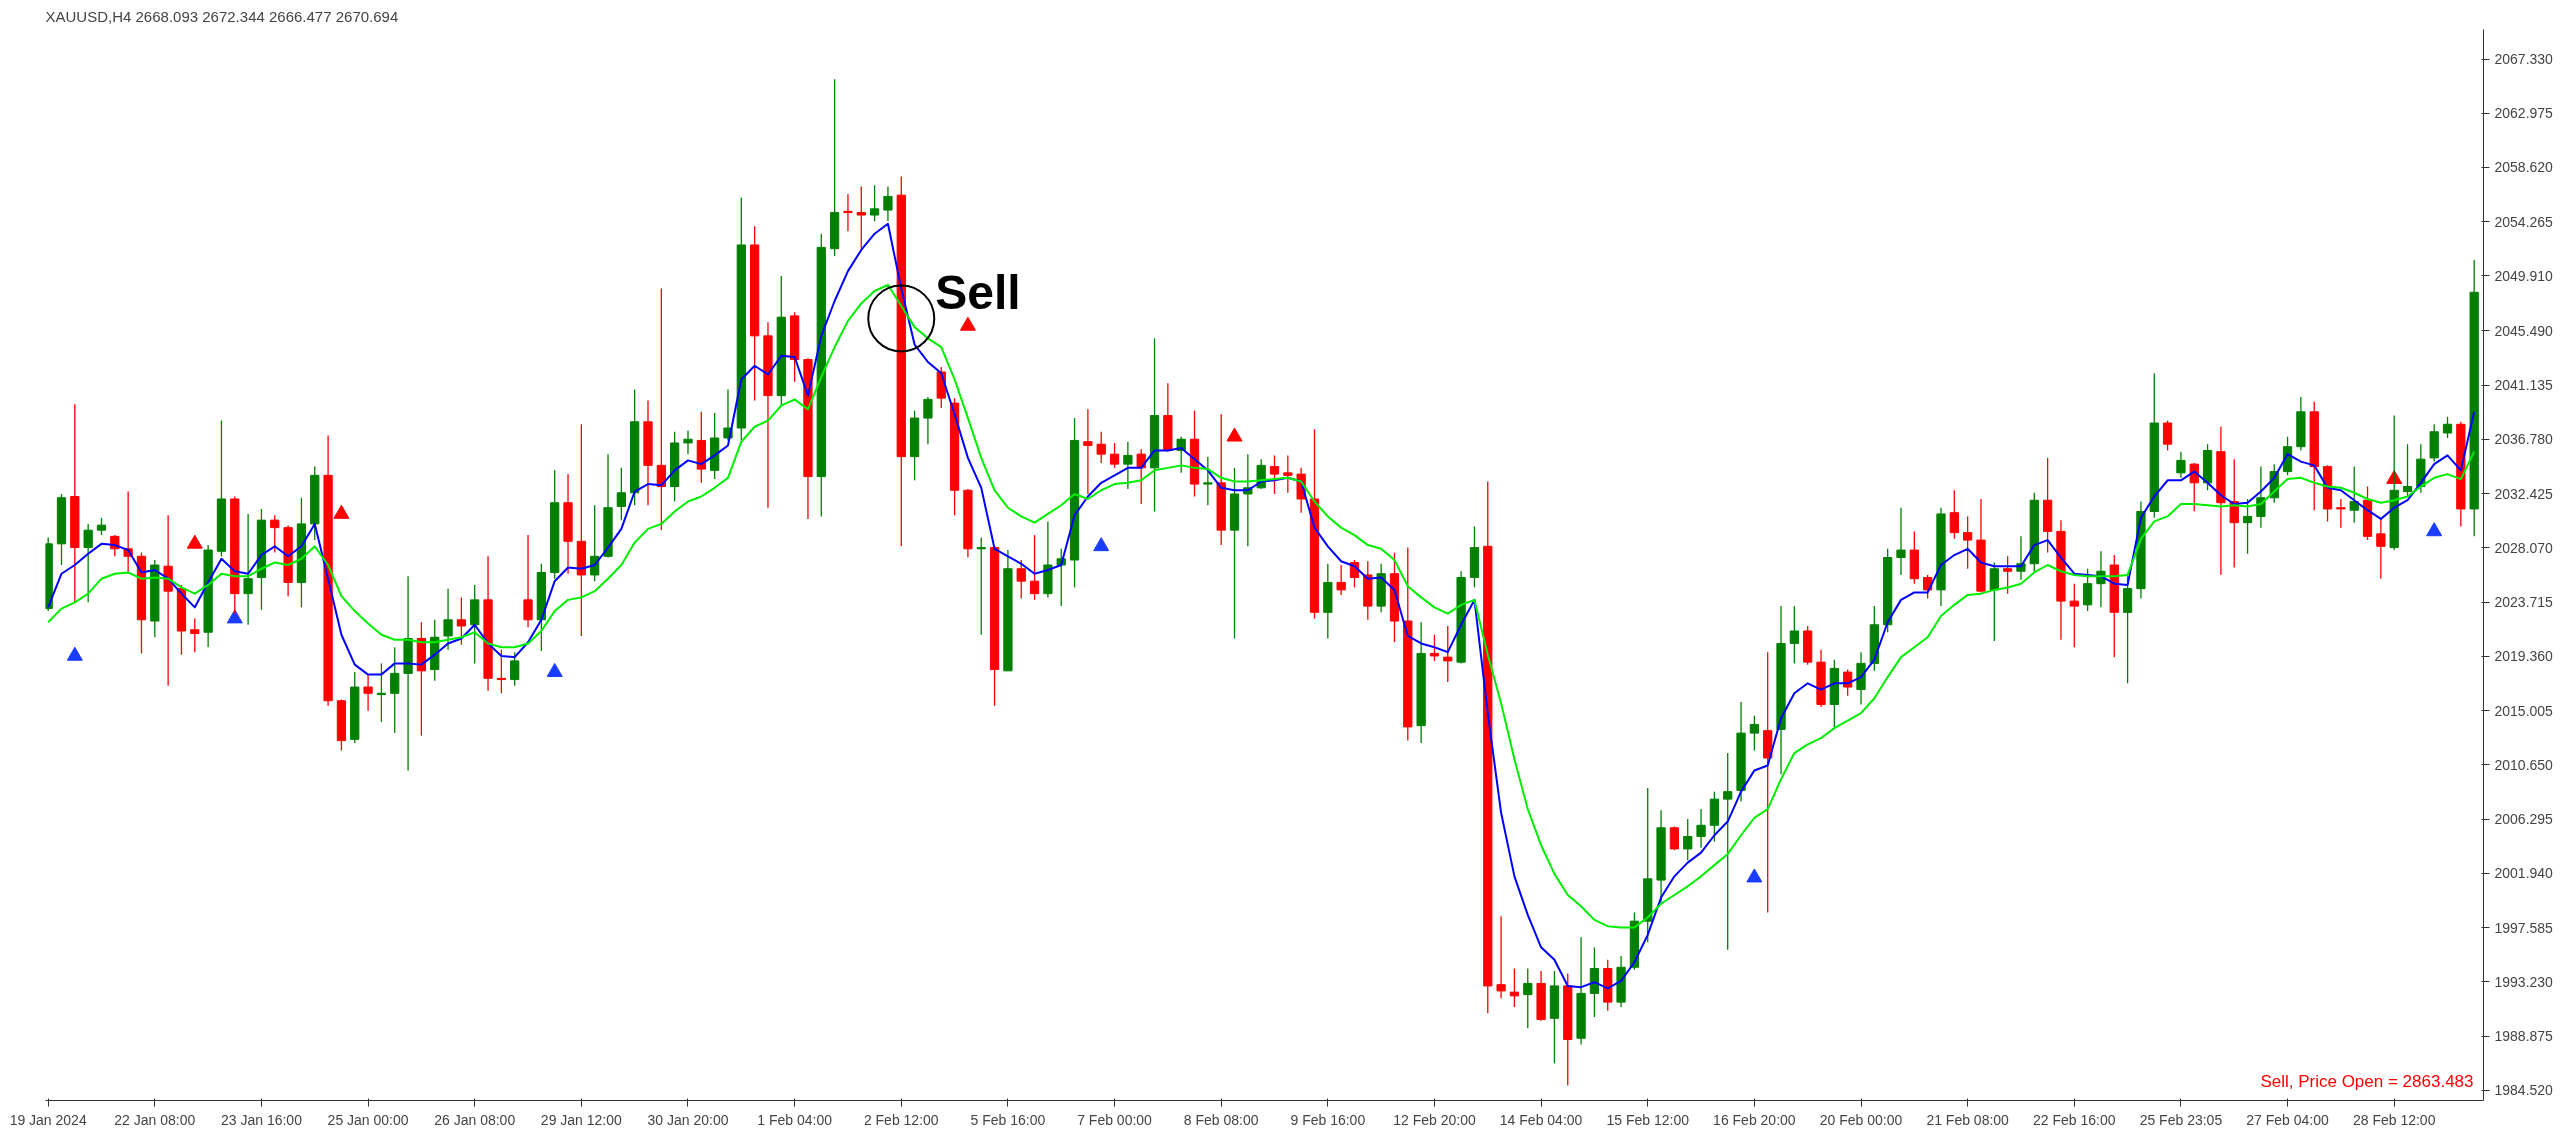  I want to click on y-tick-label: 1993.230, so click(2524, 981).